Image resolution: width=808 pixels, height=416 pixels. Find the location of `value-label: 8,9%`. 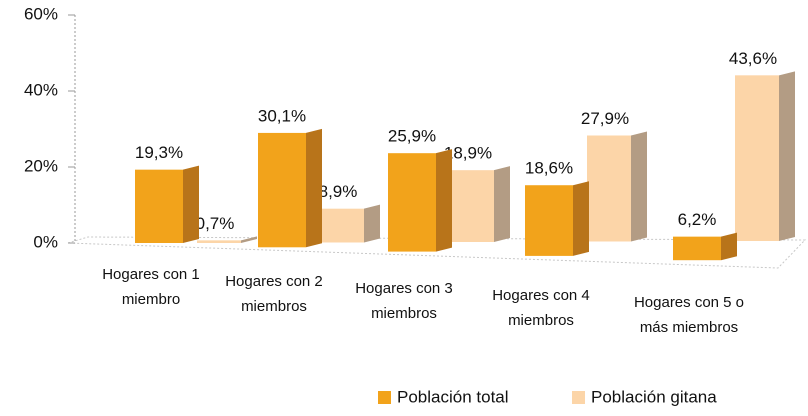

value-label: 8,9% is located at coordinates (338, 191).